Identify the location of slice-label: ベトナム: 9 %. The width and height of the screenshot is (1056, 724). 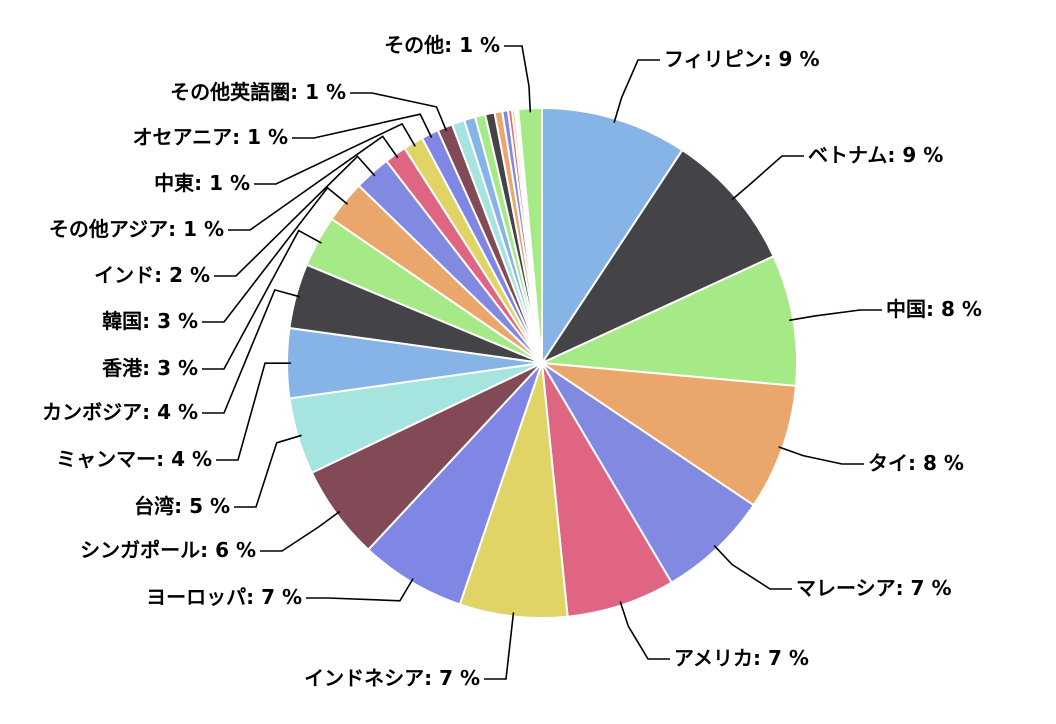
(875, 155).